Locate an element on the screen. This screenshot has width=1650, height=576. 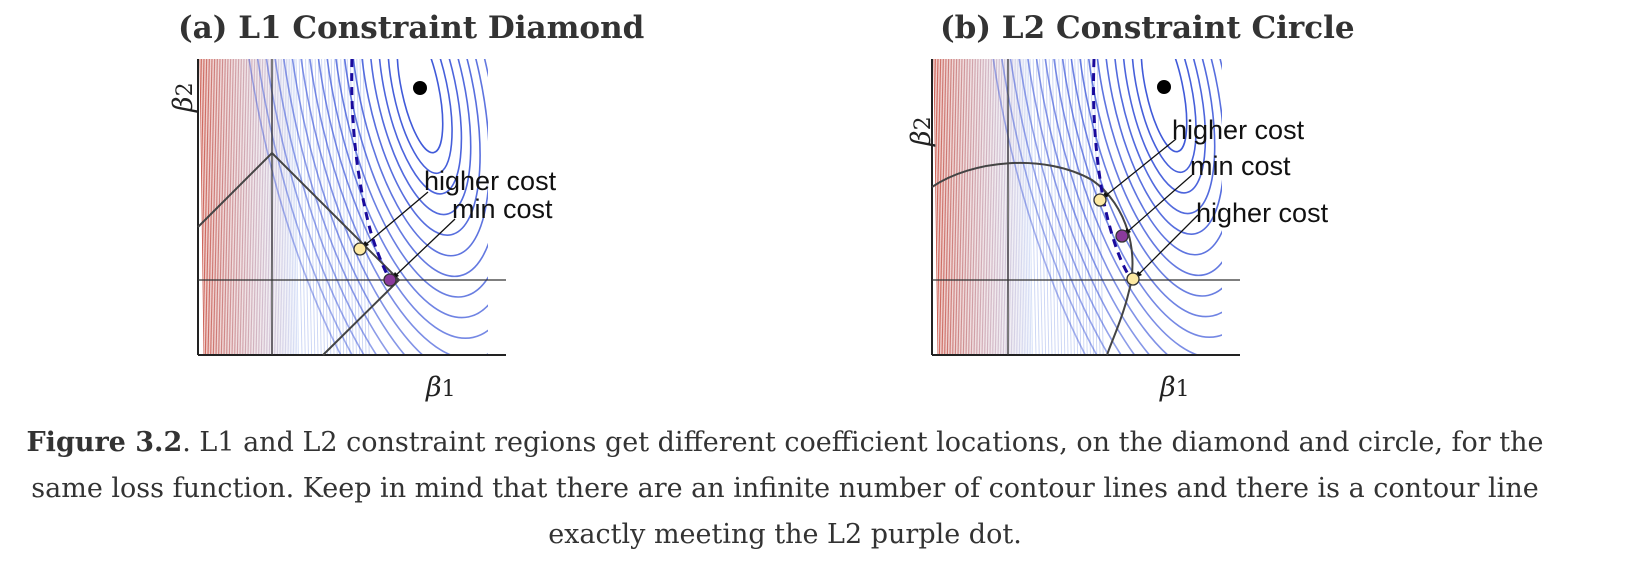
panel-a-plot: higher cost min cost is located at coordinates (377, 207).